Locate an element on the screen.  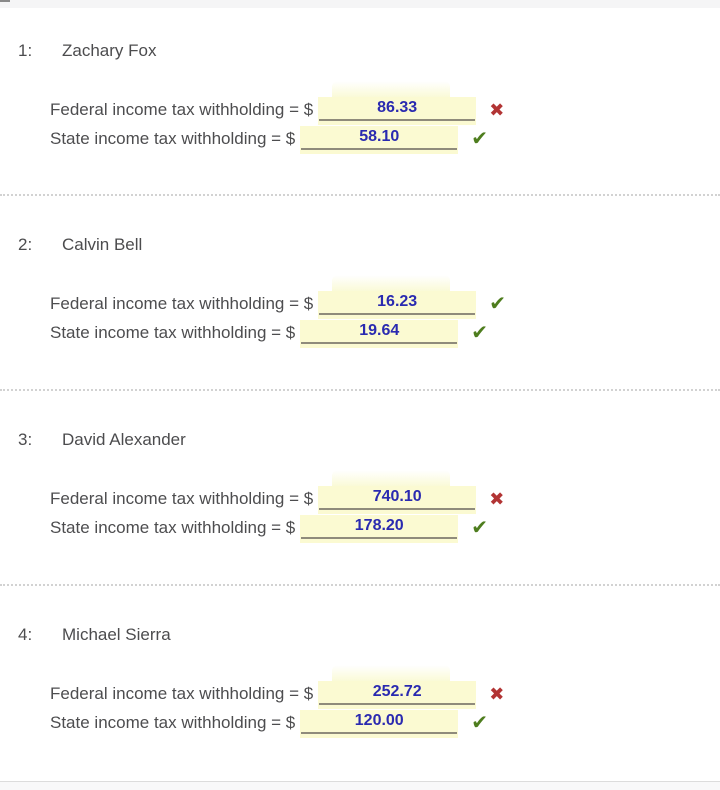
state-withholding-value: 19.64 is located at coordinates (379, 332).